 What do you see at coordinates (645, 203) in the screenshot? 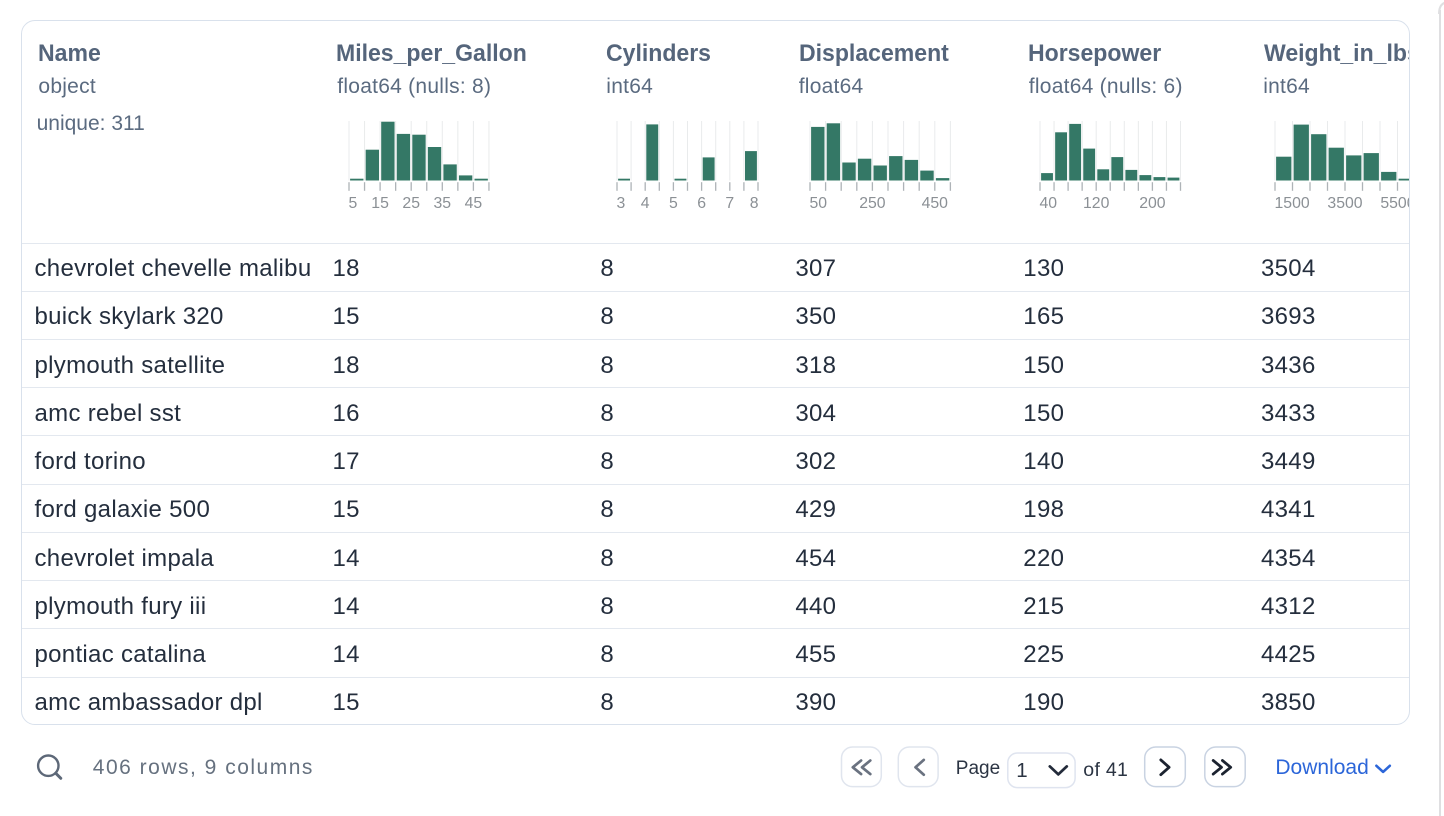
I see `svg-text: 4` at bounding box center [645, 203].